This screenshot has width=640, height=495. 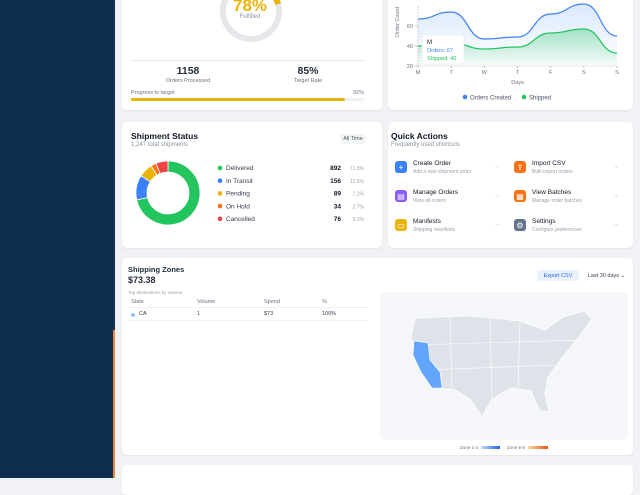 What do you see at coordinates (552, 172) in the screenshot?
I see `action-subtitle: Bulk import orders` at bounding box center [552, 172].